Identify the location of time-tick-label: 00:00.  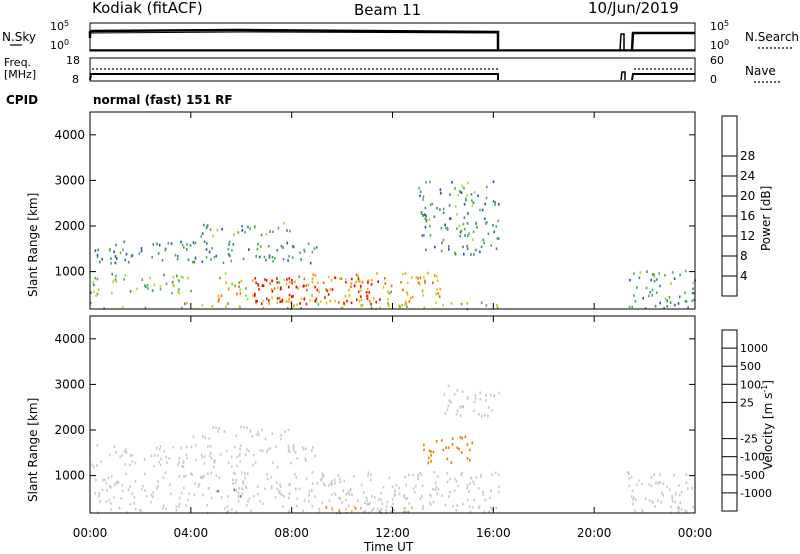
(695, 533).